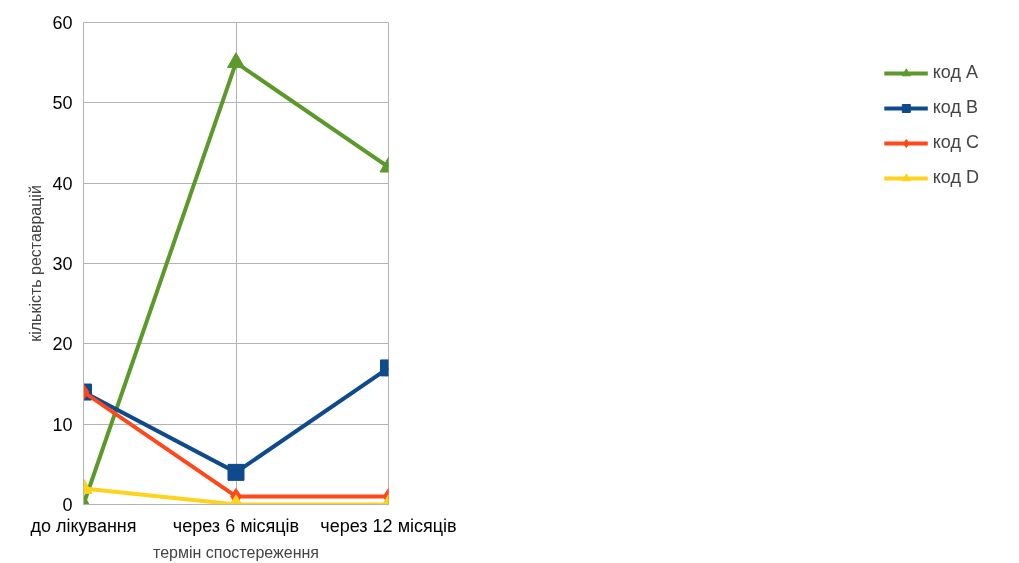 This screenshot has height=563, width=1019. I want to click on legend-label: код D, so click(955, 177).